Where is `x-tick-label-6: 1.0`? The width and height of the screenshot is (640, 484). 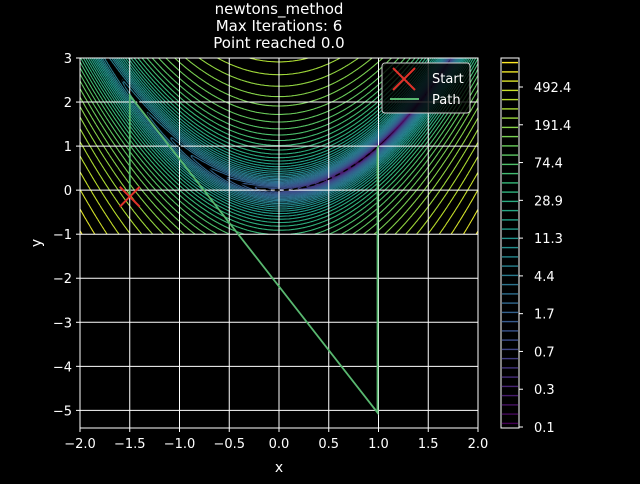 x-tick-label-6: 1.0 is located at coordinates (378, 444).